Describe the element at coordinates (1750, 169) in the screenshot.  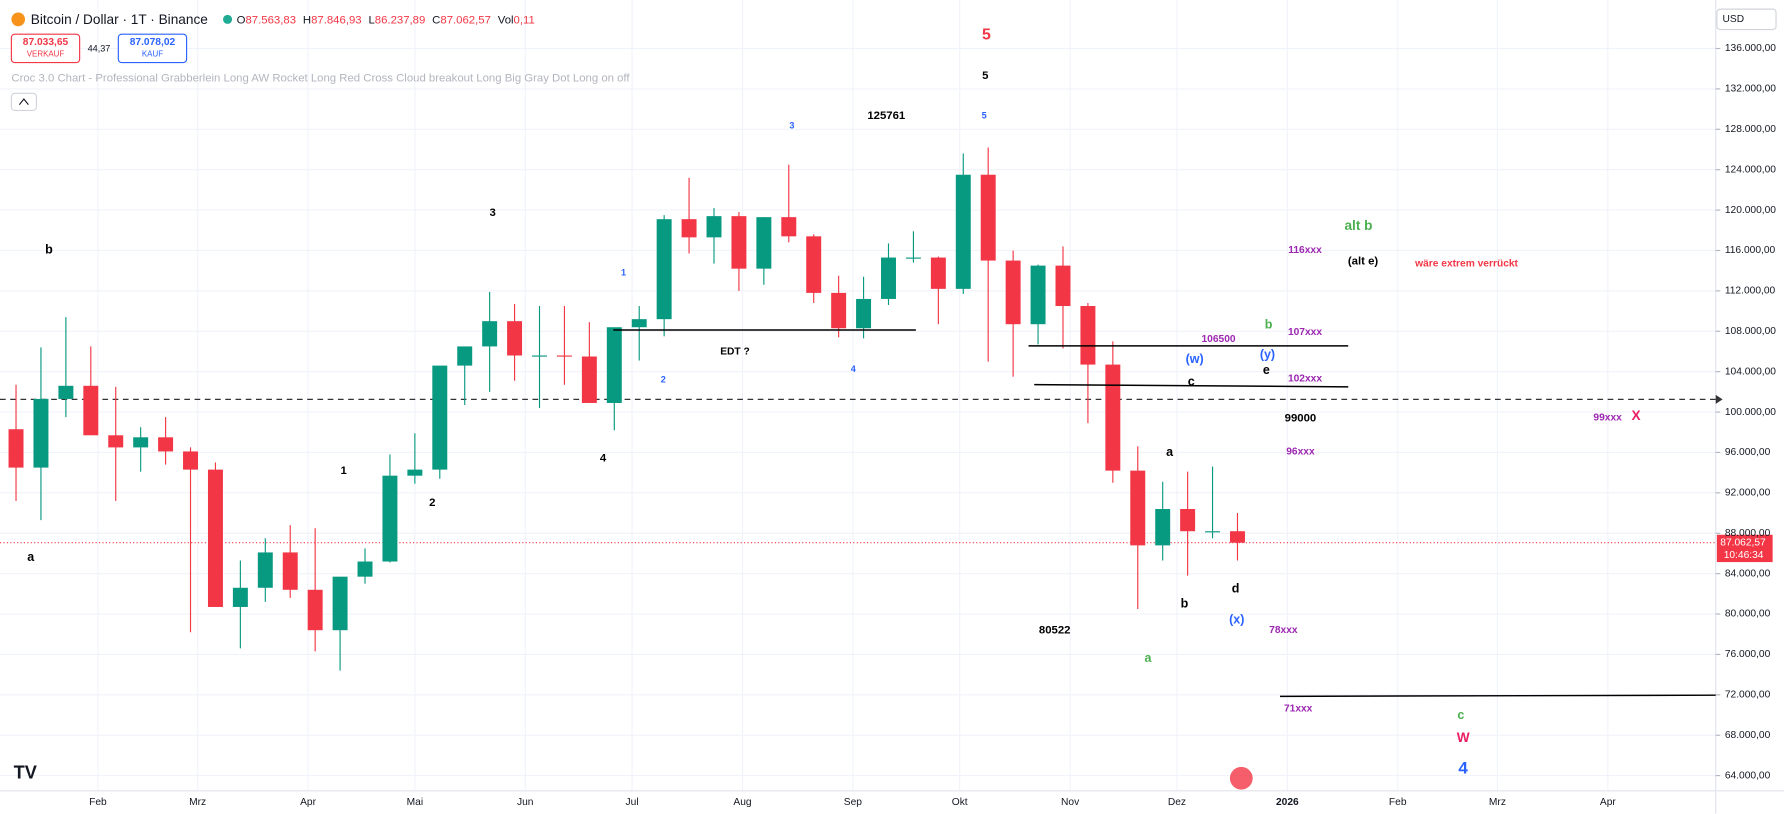
I see `y-tick-label: 124.000,00` at that location.